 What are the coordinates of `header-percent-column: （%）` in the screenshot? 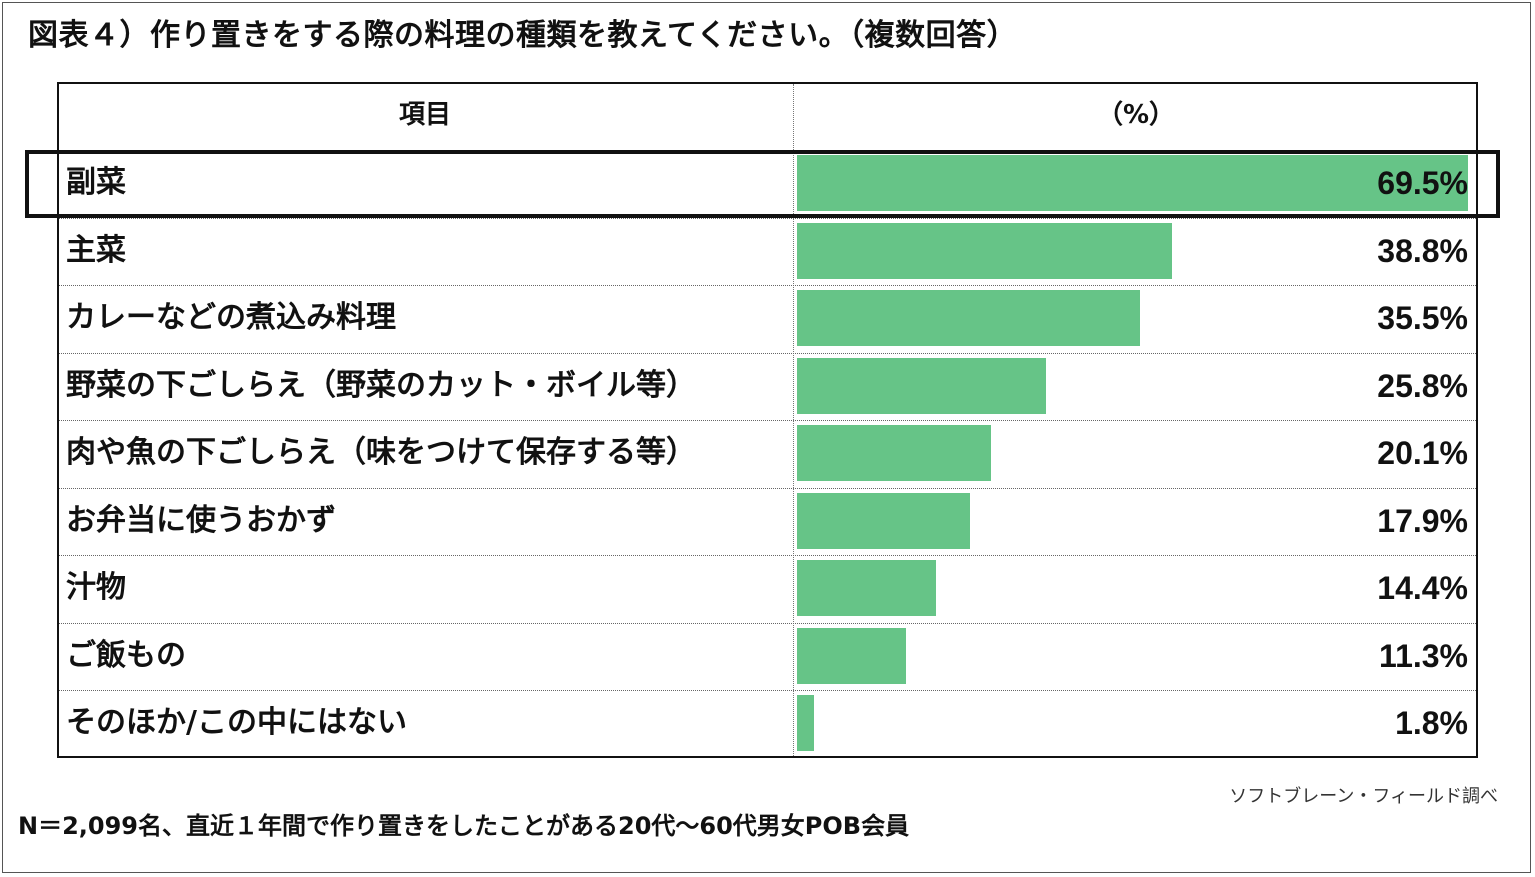 It's located at (1136, 115).